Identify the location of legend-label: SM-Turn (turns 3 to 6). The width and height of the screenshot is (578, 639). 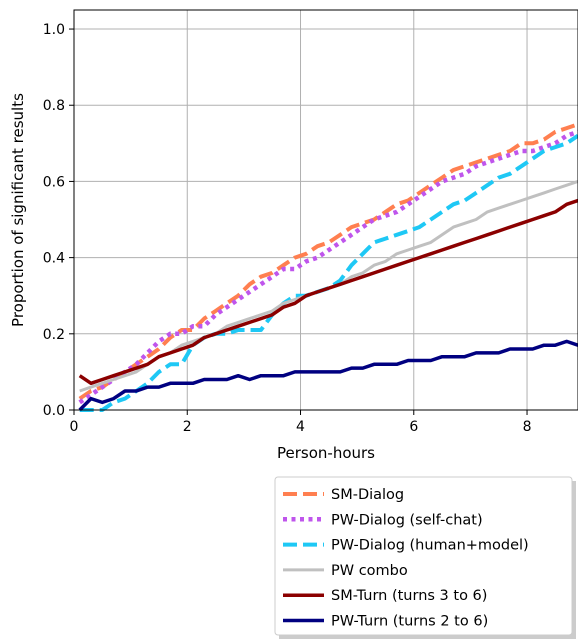
(409, 596).